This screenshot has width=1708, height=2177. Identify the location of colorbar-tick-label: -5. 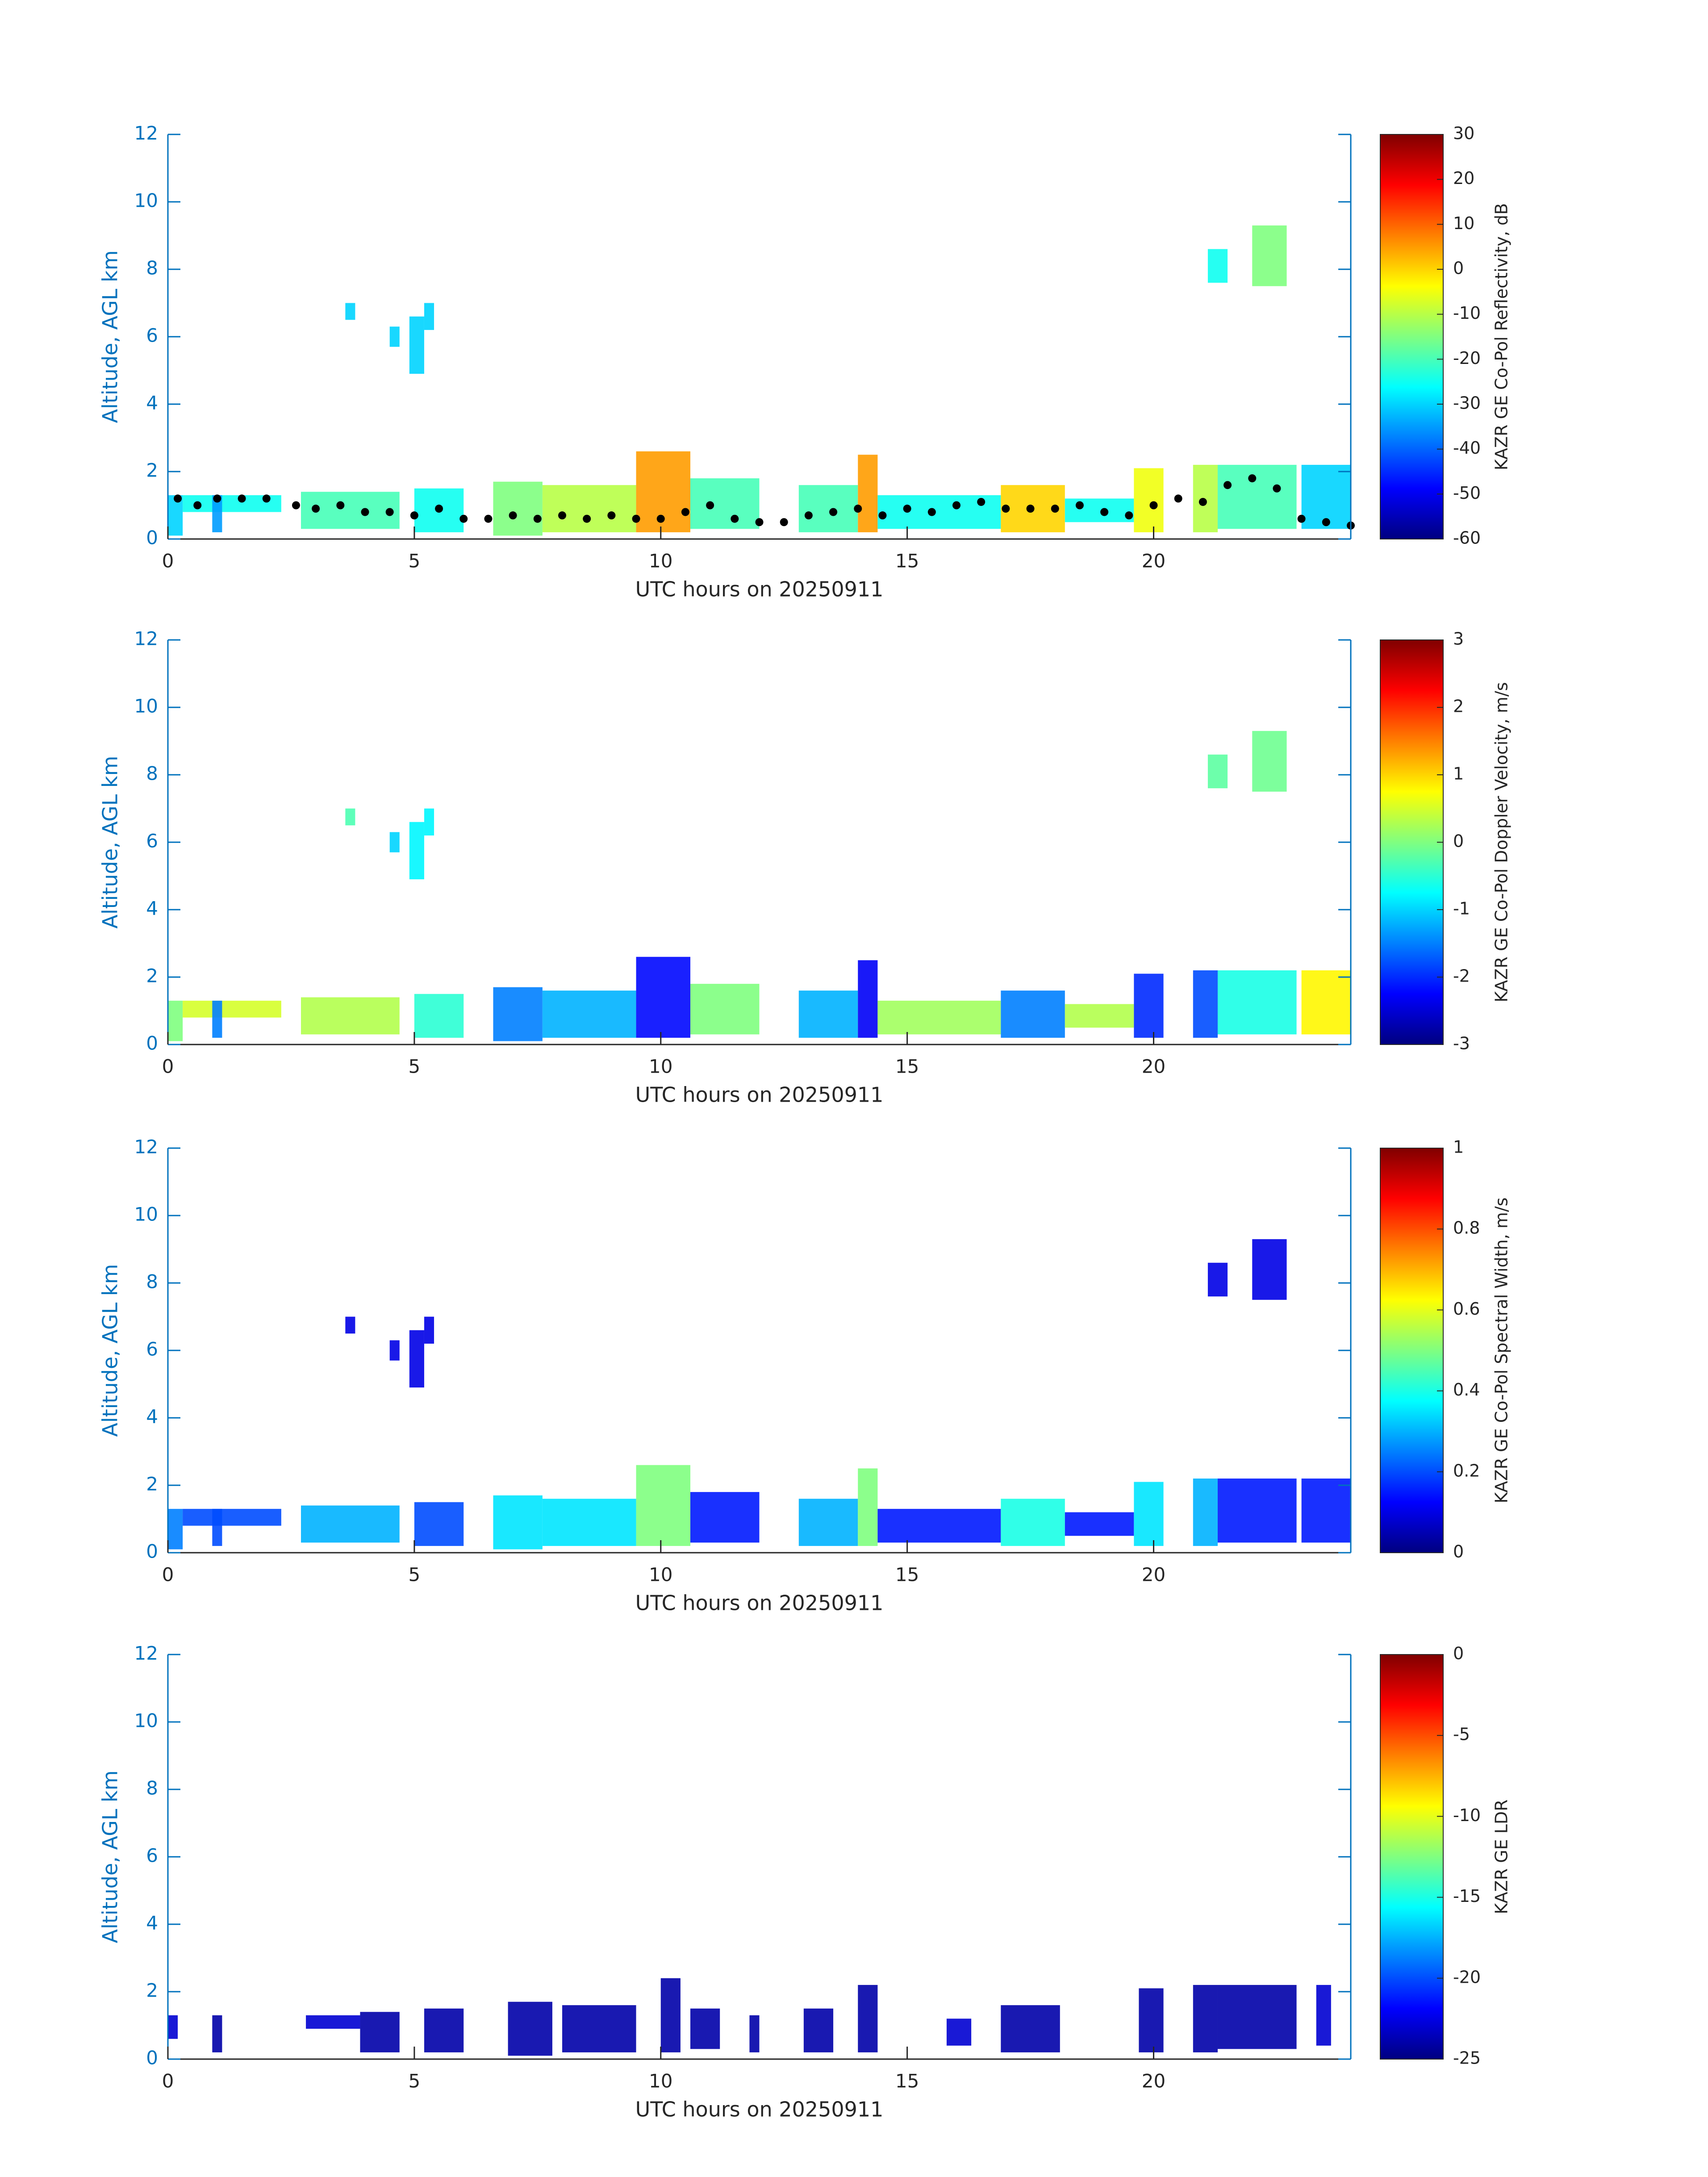
(1461, 1734).